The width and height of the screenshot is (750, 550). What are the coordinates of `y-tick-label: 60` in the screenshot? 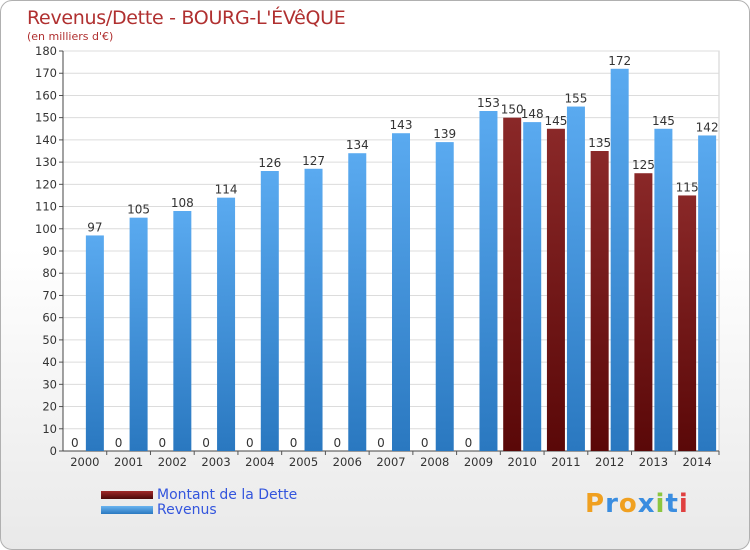 It's located at (49, 318).